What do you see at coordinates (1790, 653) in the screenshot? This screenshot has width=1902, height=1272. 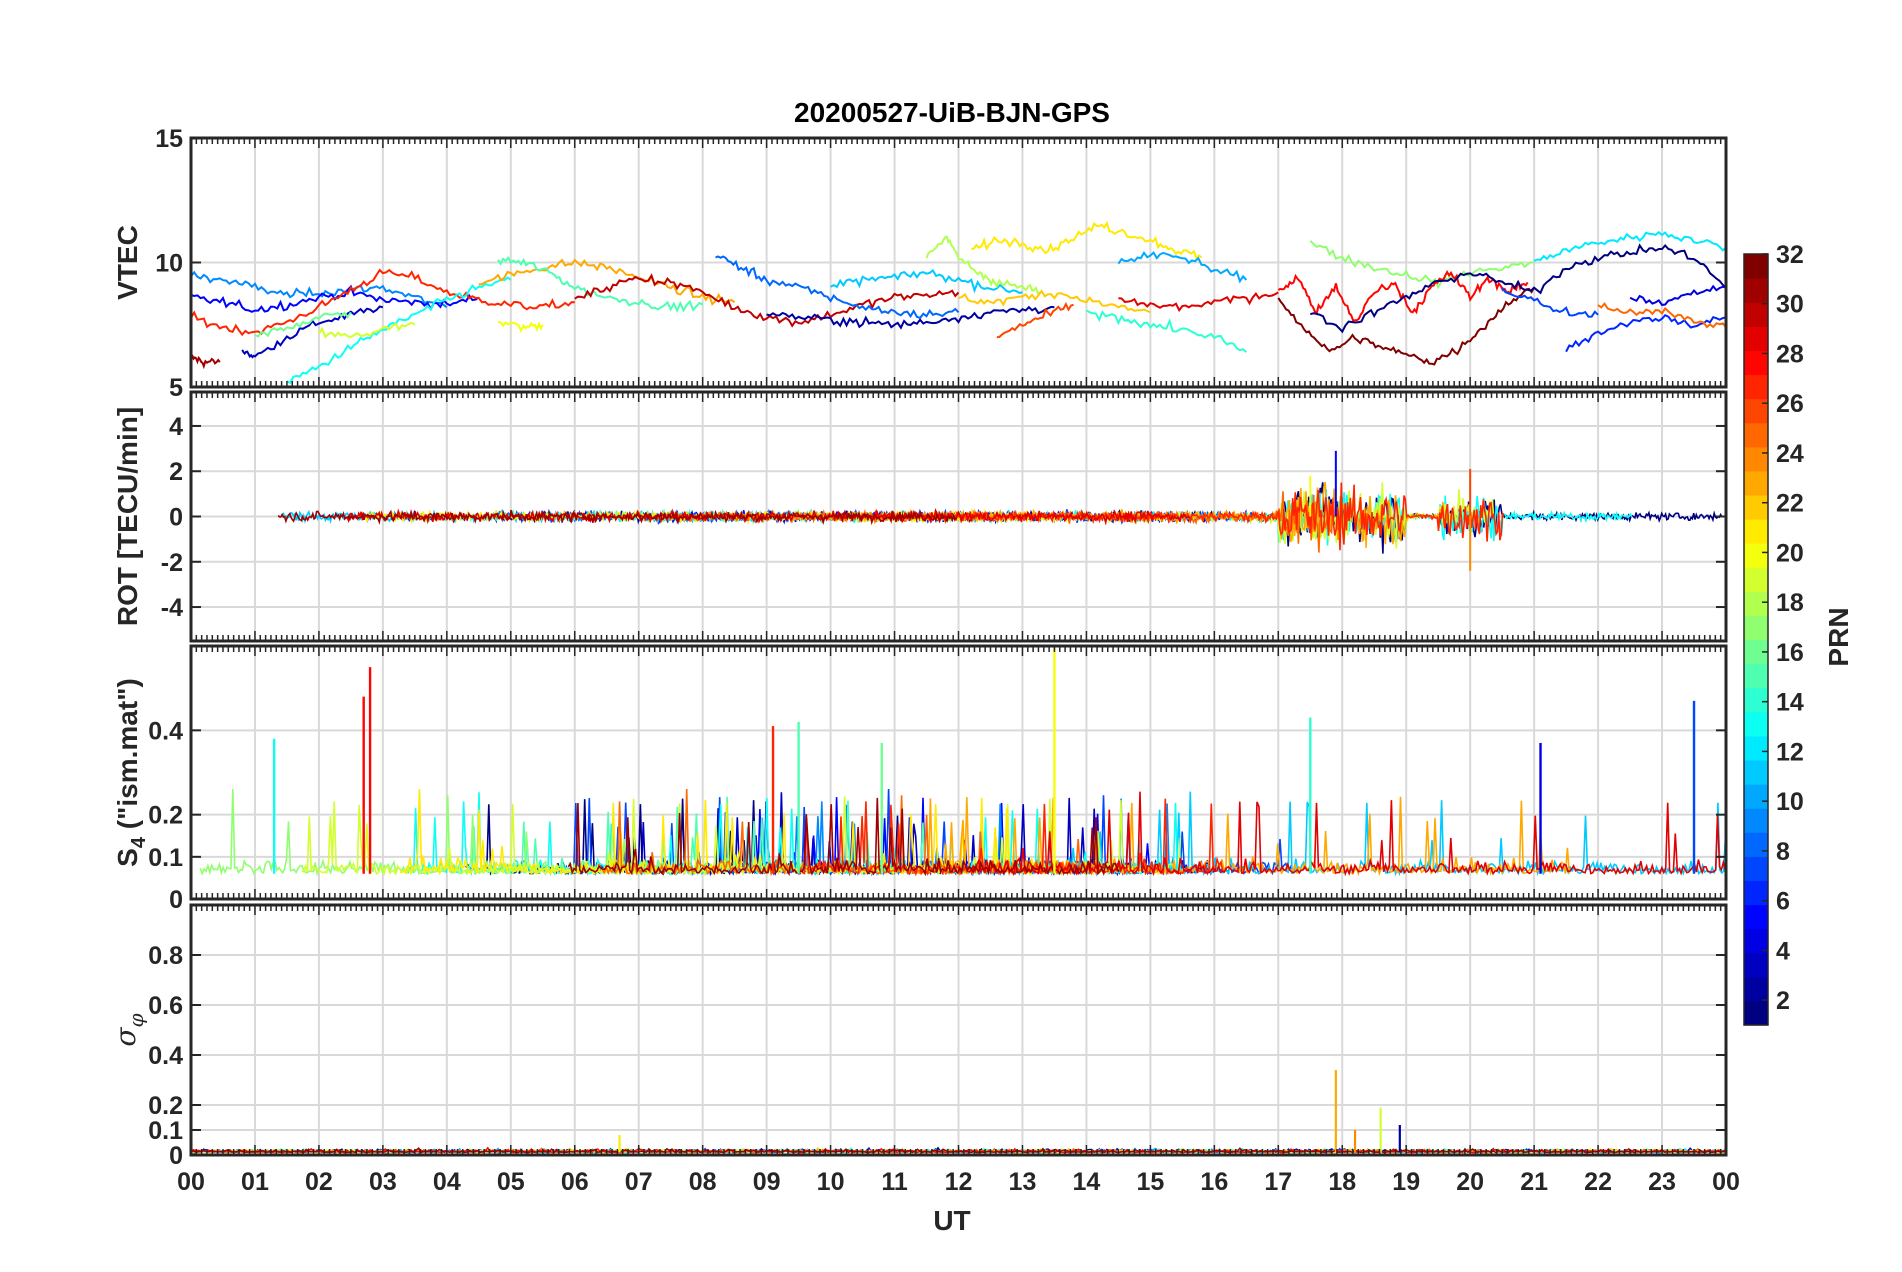 I see `colorbar-tick-label: 16` at bounding box center [1790, 653].